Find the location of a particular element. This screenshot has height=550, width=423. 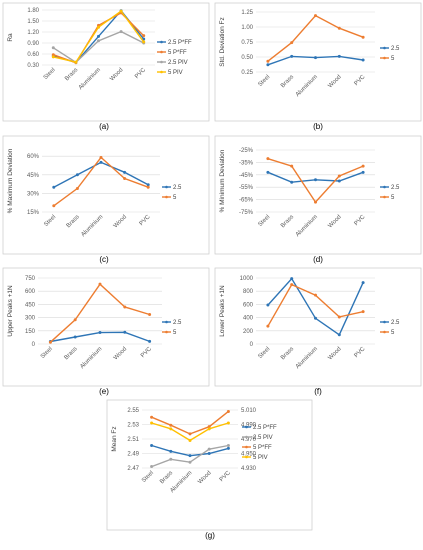

y-axis-label: Ra is located at coordinates (10, 37).